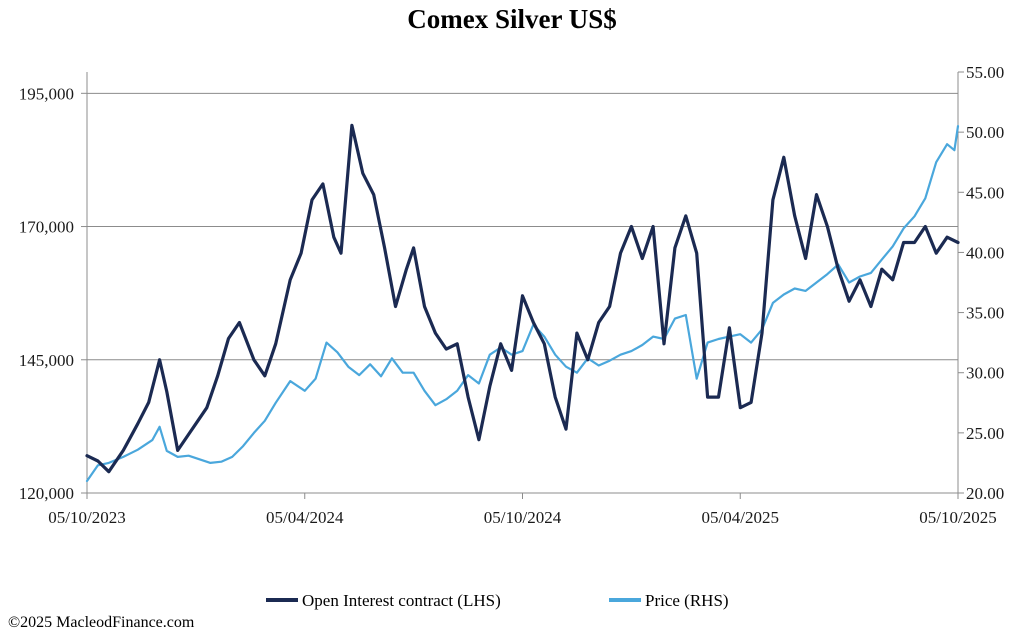  What do you see at coordinates (985, 252) in the screenshot?
I see `right-tick-label: 40.00` at bounding box center [985, 252].